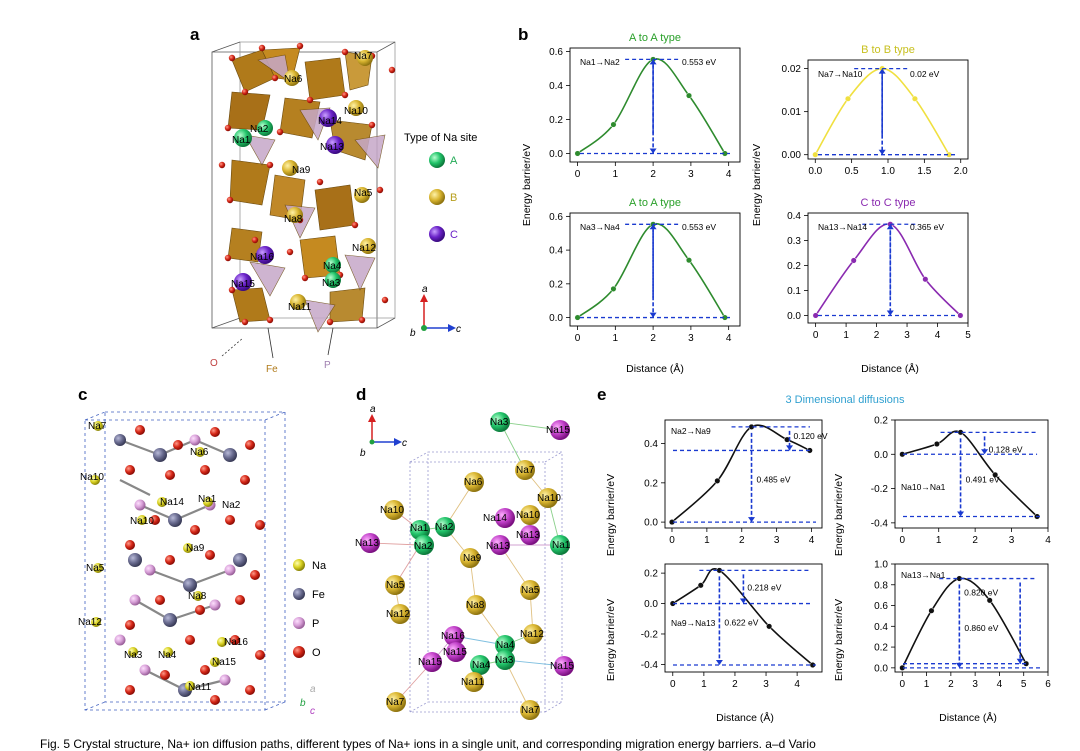 Image resolution: width=1080 pixels, height=751 pixels. Describe the element at coordinates (440, 138) in the screenshot. I see `legend-title: Type of Na site` at that location.